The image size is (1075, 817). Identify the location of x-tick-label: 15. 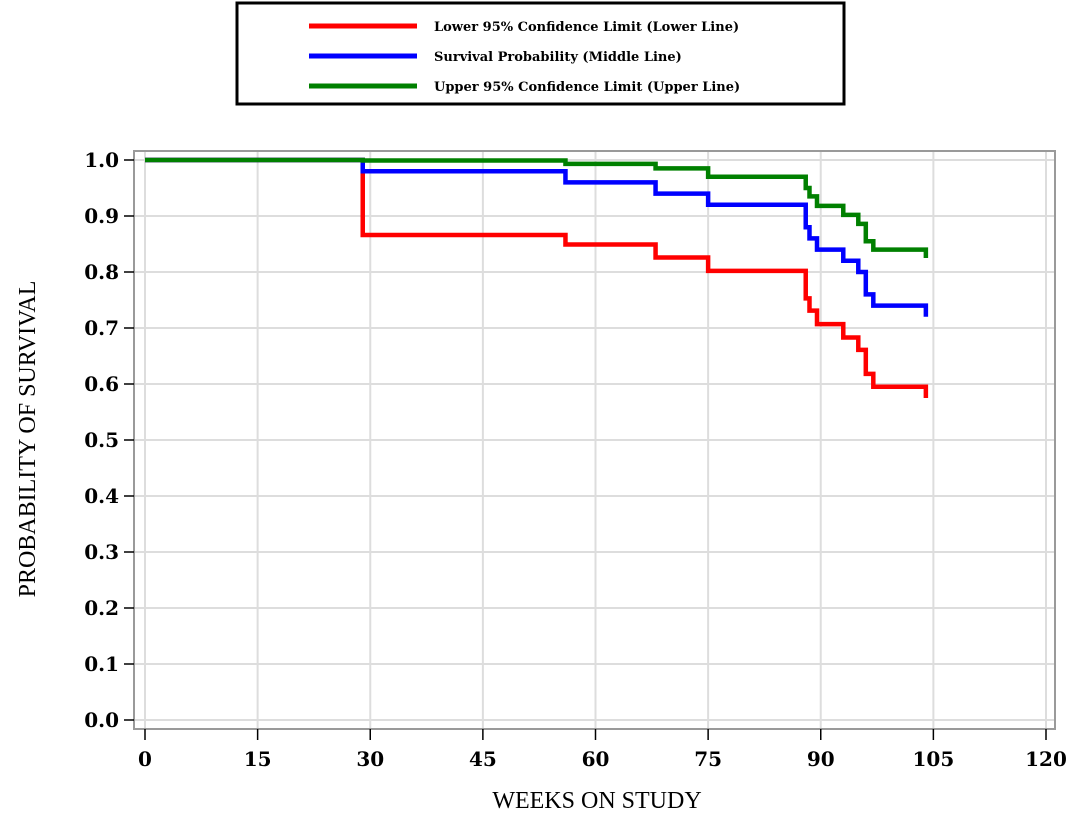
(258, 759).